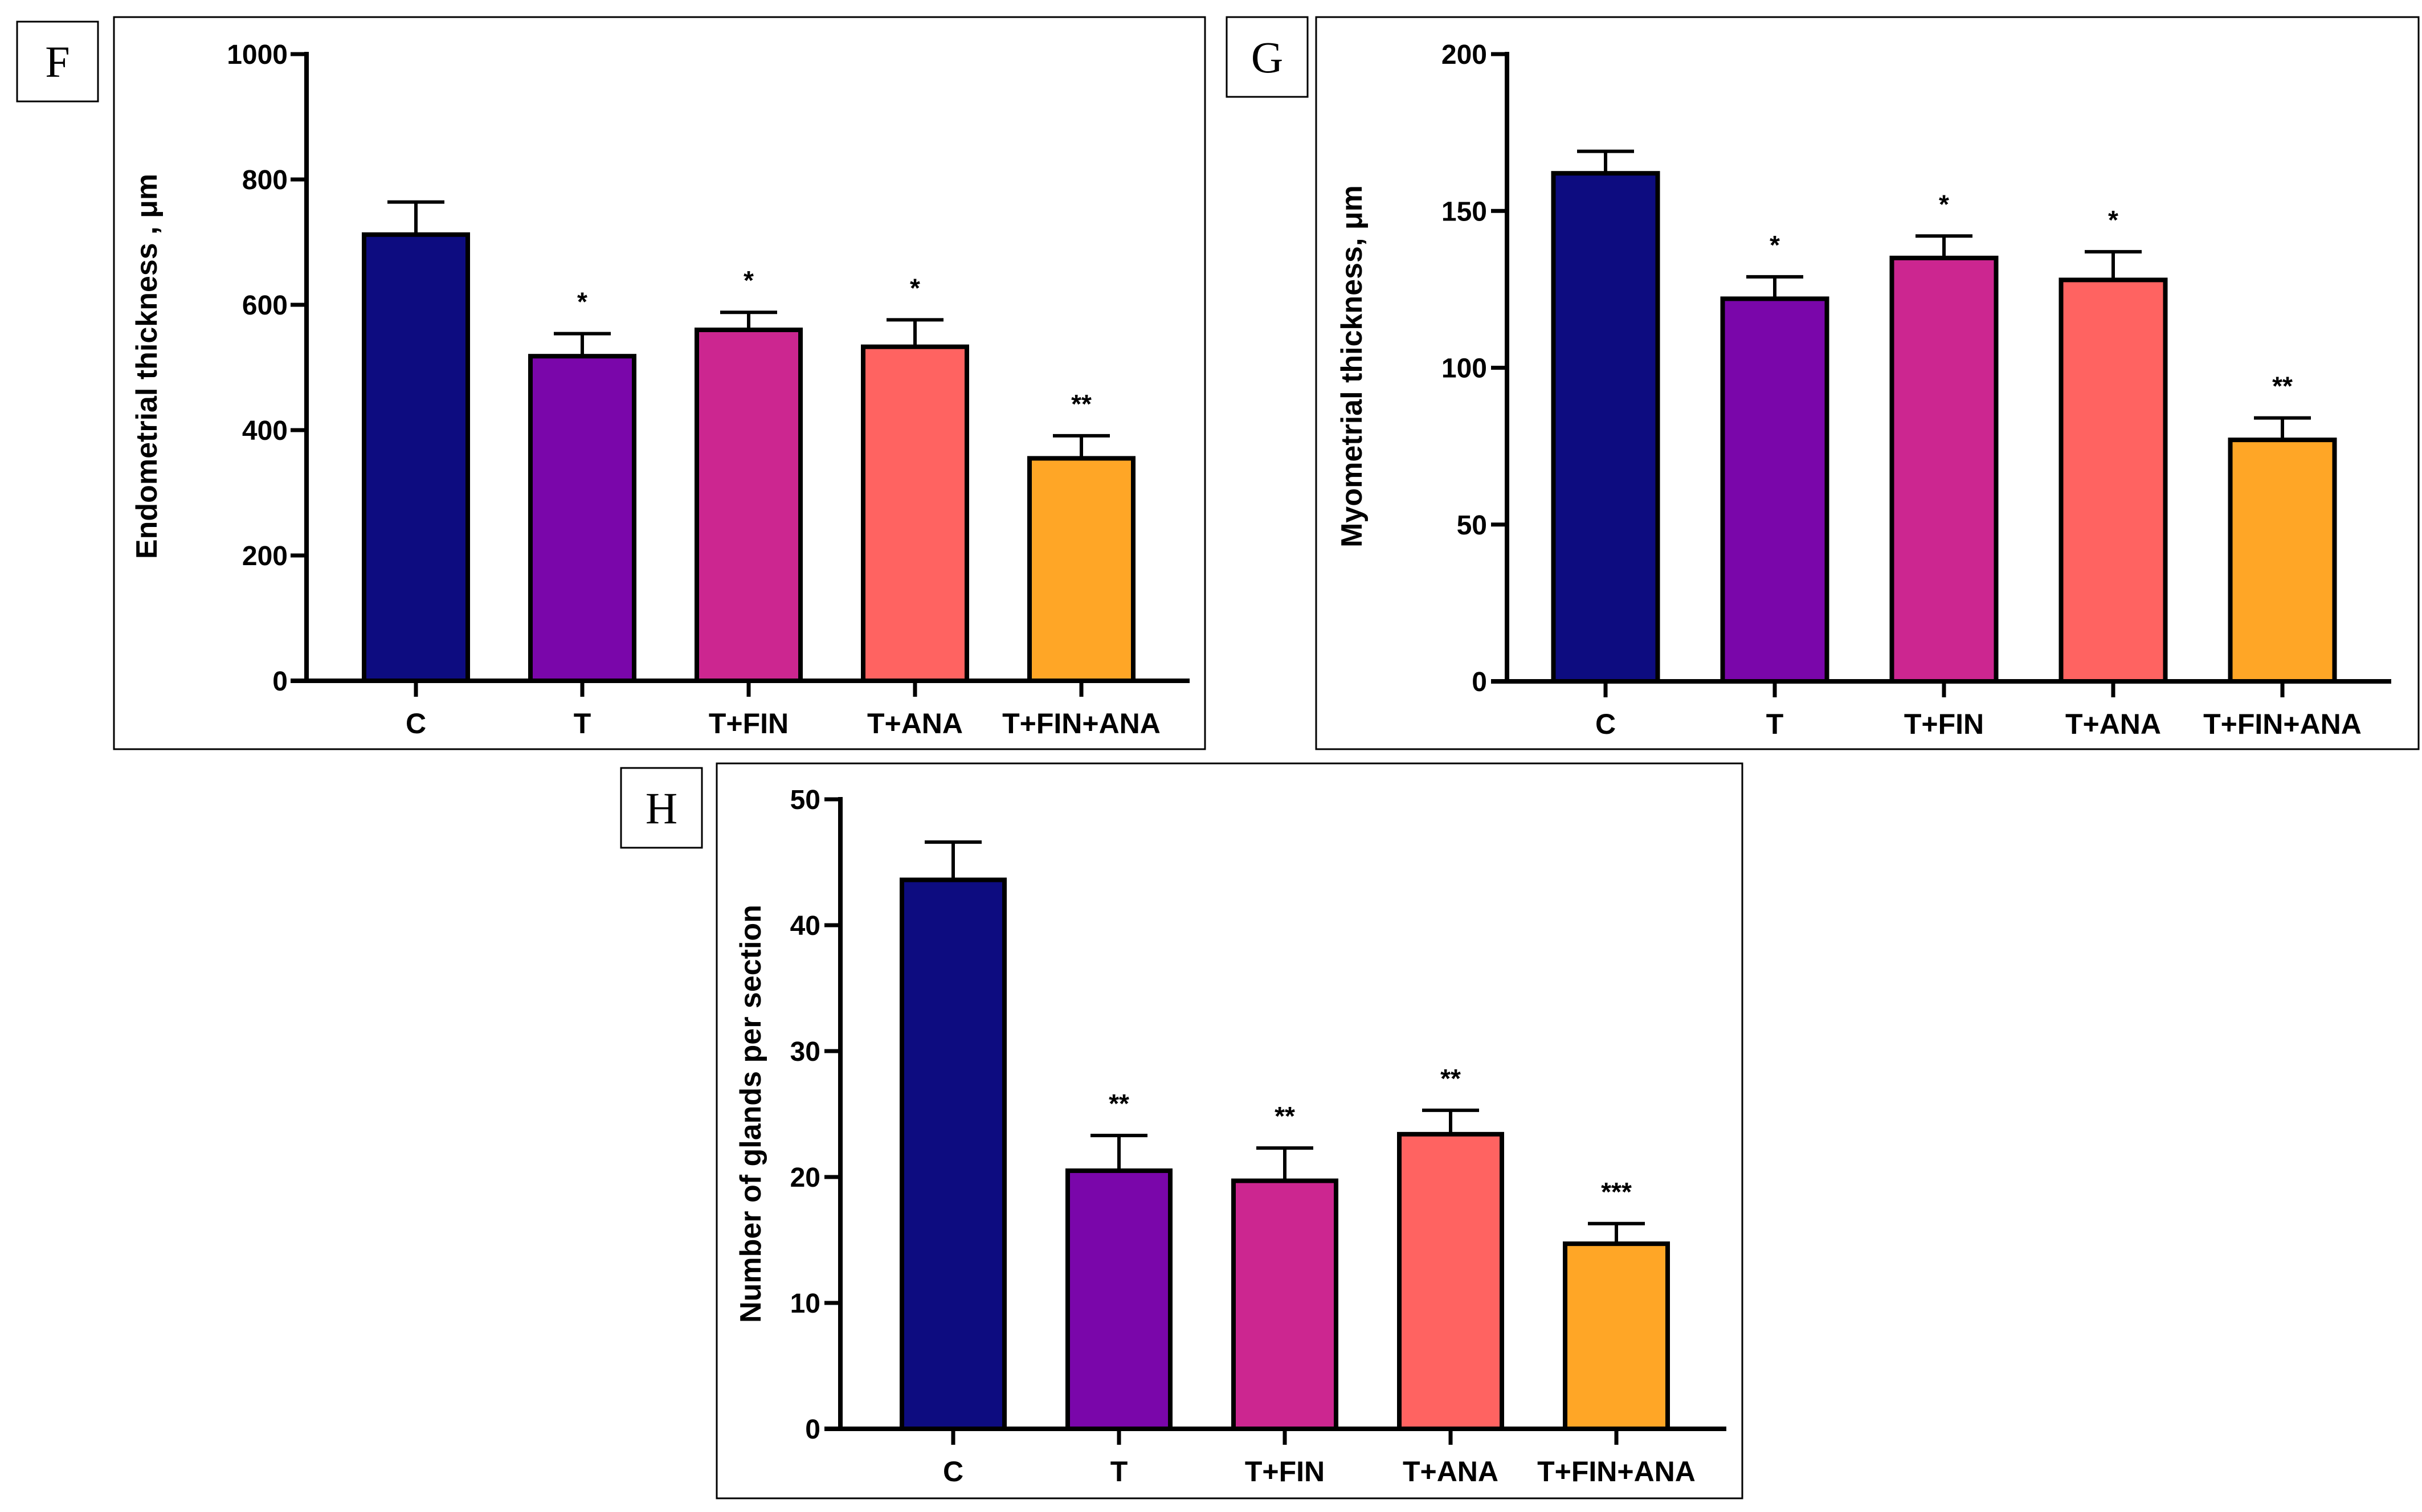 The height and width of the screenshot is (1512, 2422). I want to click on panel-f-y-tick-label: 0, so click(280, 682).